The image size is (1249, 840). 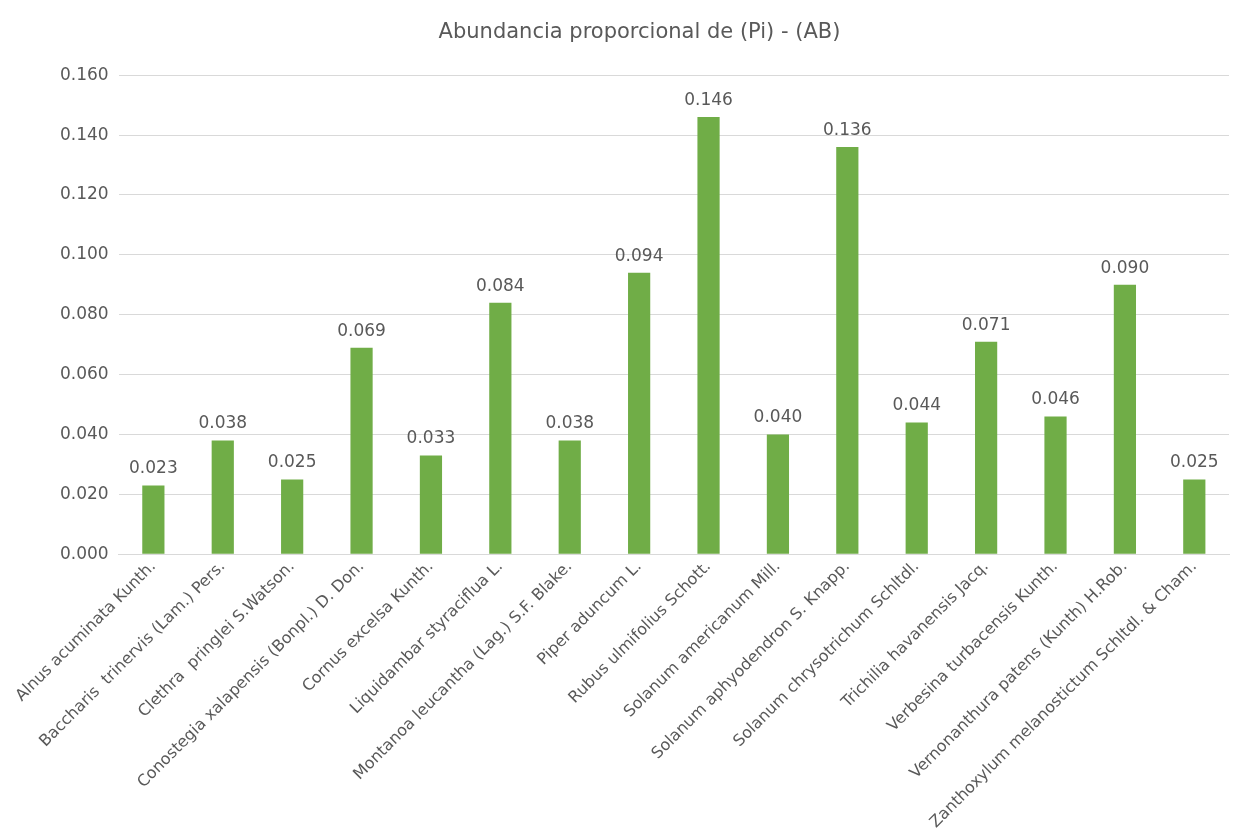 I want to click on data-label: 0.044, so click(x=917, y=404).